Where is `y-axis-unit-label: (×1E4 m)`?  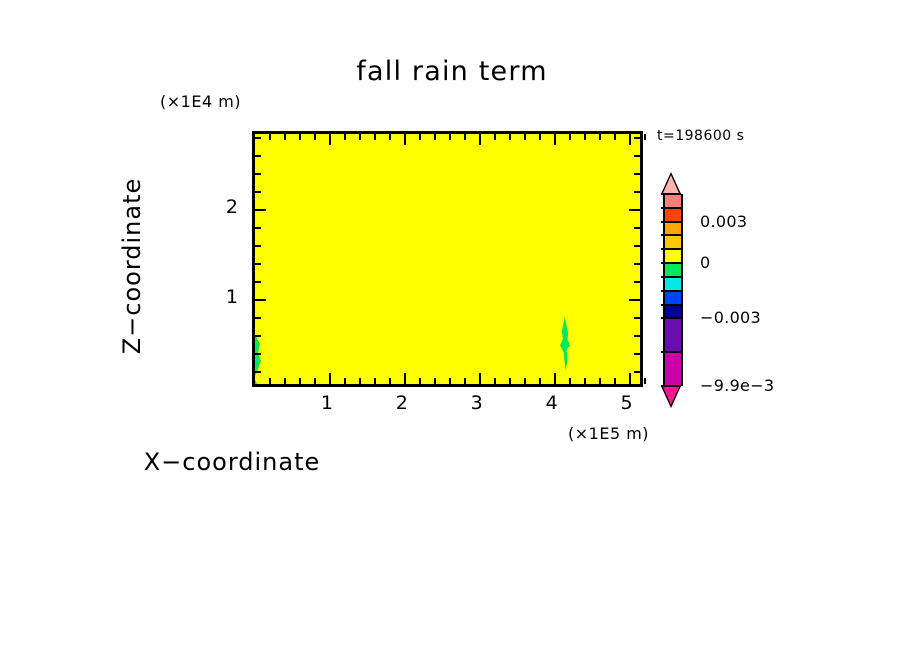
y-axis-unit-label: (×1E4 m) is located at coordinates (201, 101).